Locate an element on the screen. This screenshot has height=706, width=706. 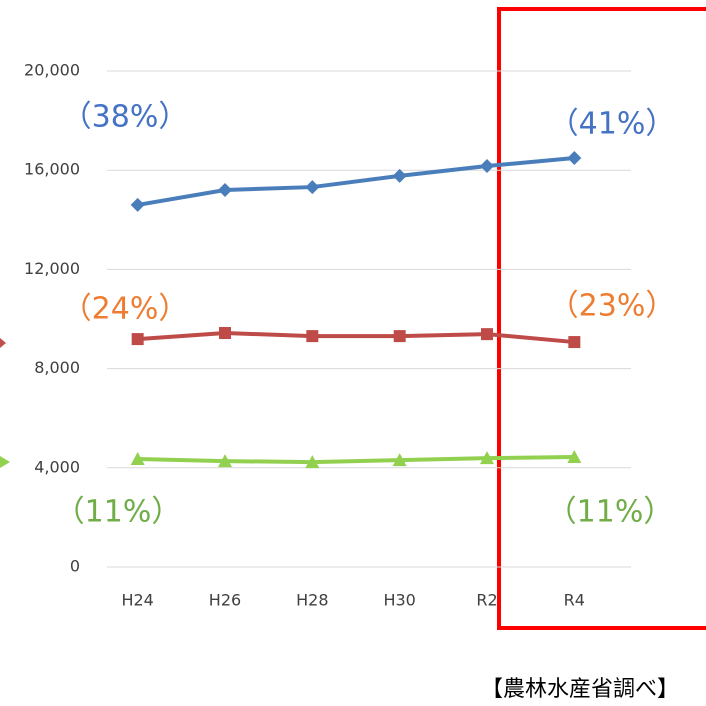
x-tick-label: H24 is located at coordinates (137, 600).